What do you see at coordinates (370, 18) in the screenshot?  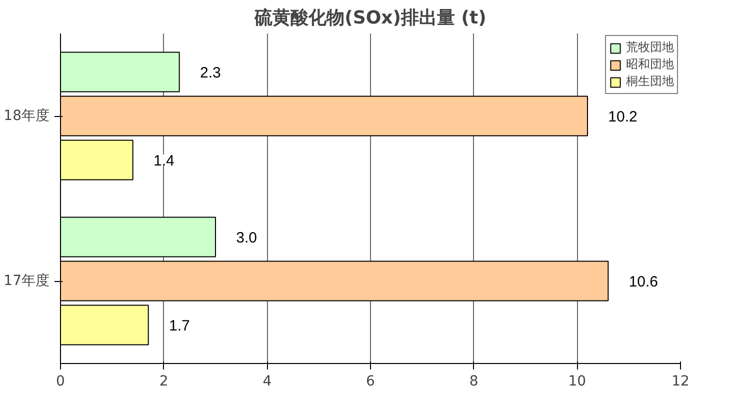 I see `chart-title: 硫黄酸化物(SOx)排出量 (t)` at bounding box center [370, 18].